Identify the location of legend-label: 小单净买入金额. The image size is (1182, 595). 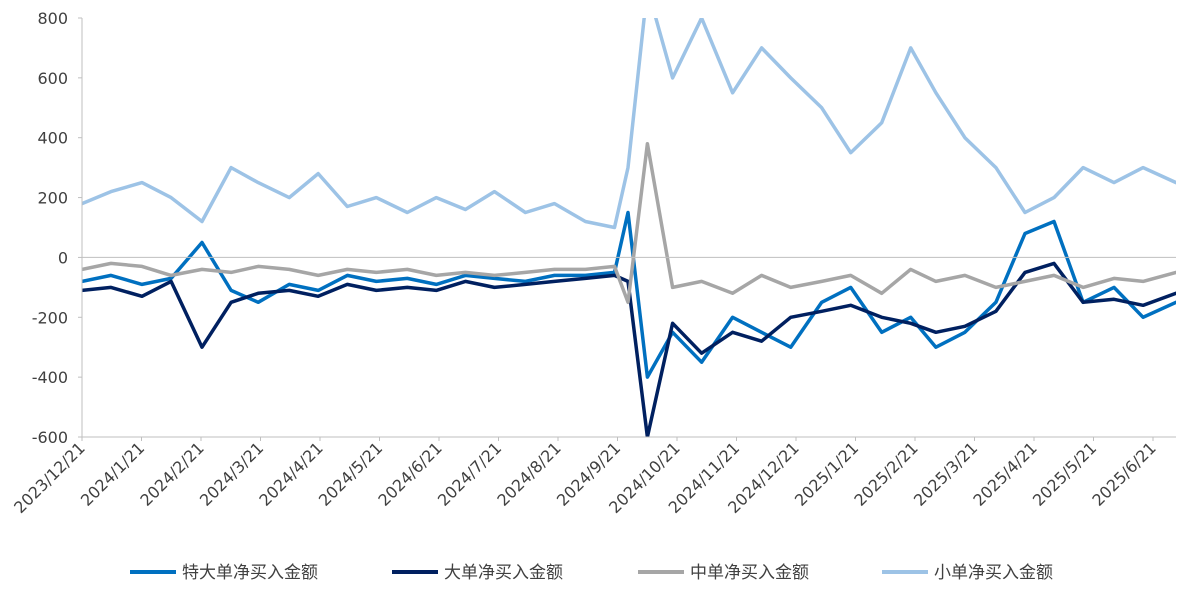
(993, 573).